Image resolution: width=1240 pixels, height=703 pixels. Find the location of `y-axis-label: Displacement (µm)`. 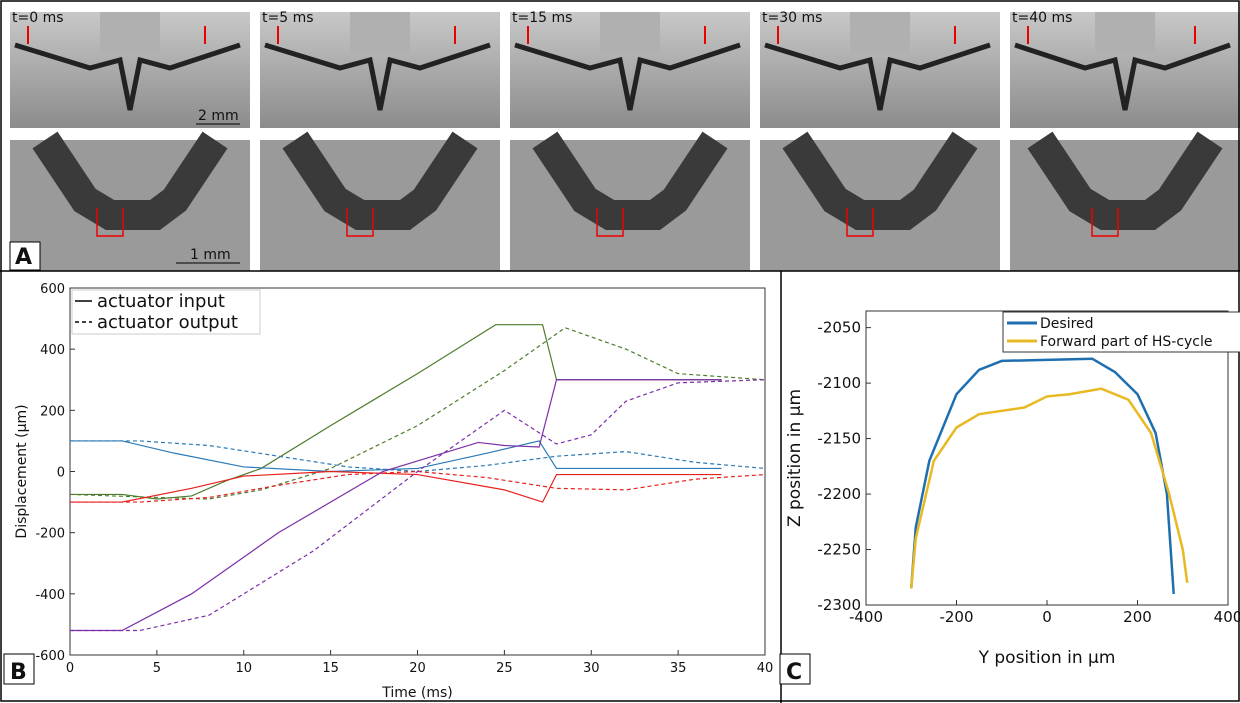

y-axis-label: Displacement (µm) is located at coordinates (22, 471).